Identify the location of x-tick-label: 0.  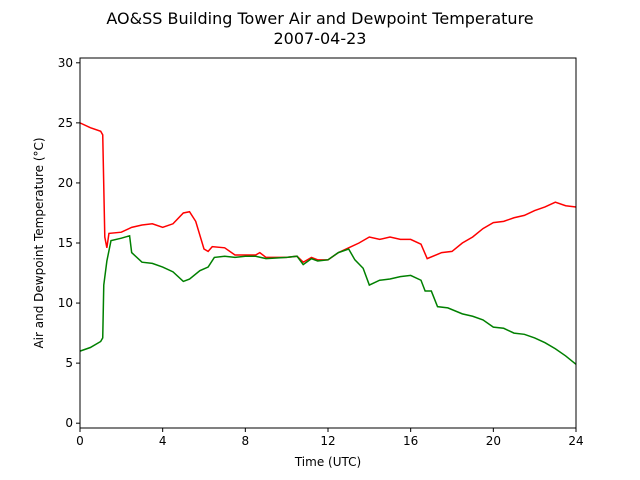
(80, 441).